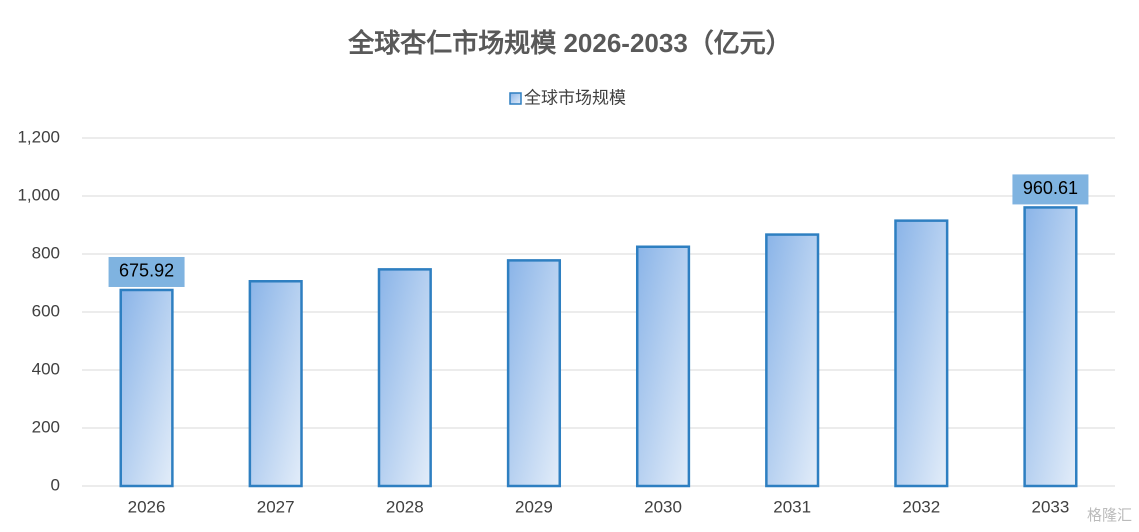 The width and height of the screenshot is (1139, 532). I want to click on x-tick-label: 2027, so click(276, 506).